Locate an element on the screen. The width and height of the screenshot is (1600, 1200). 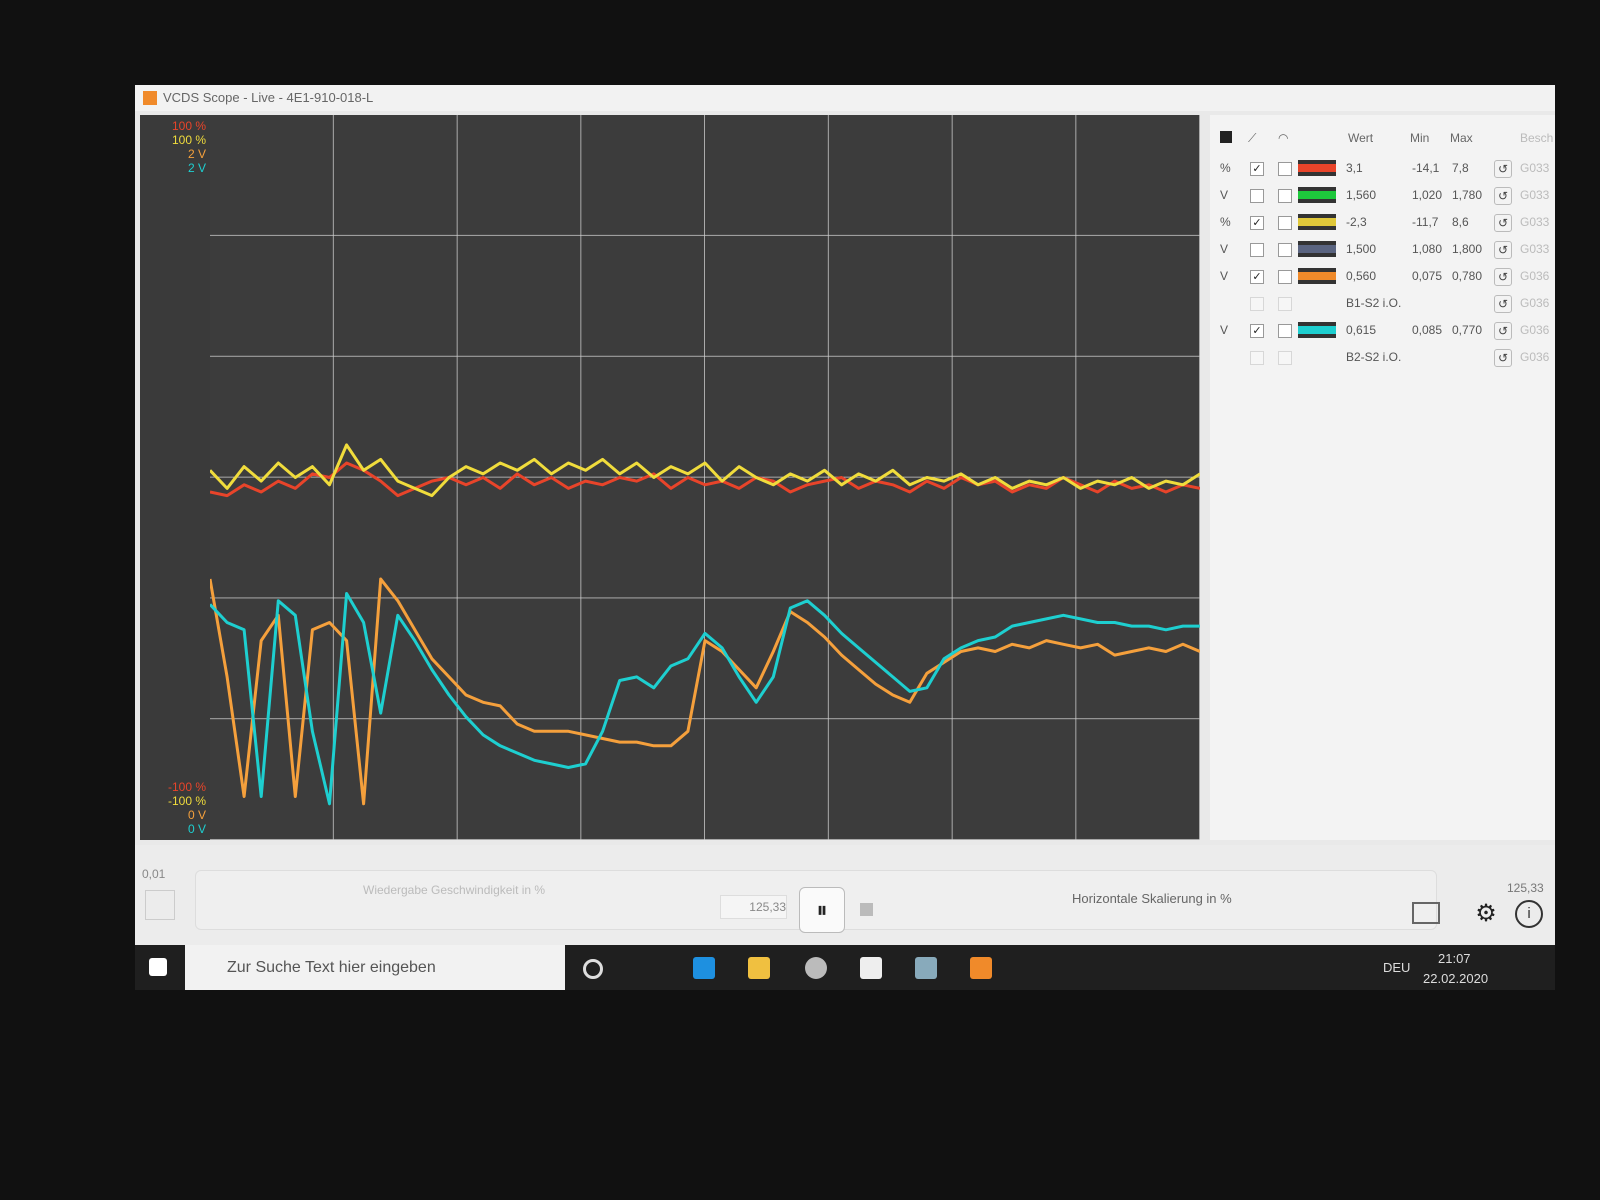
stop-button is located at coordinates (866, 909).